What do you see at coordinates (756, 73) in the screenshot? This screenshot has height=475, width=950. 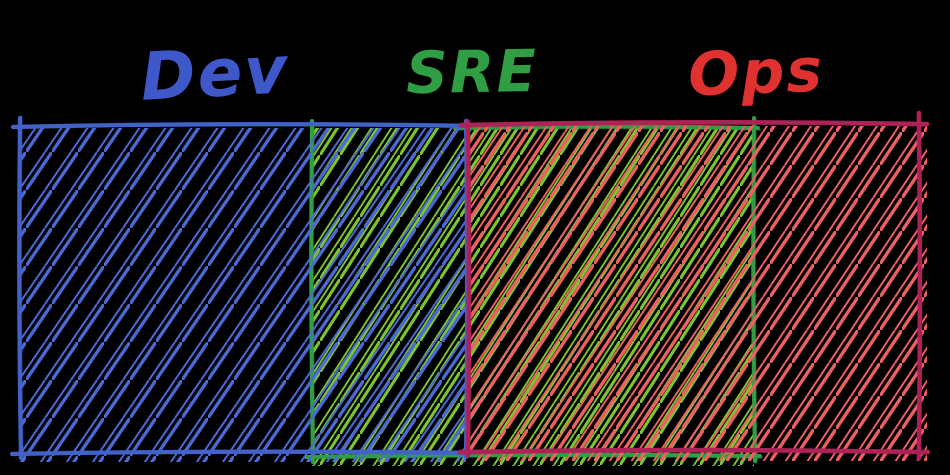 I see `ops-label: Ops` at bounding box center [756, 73].